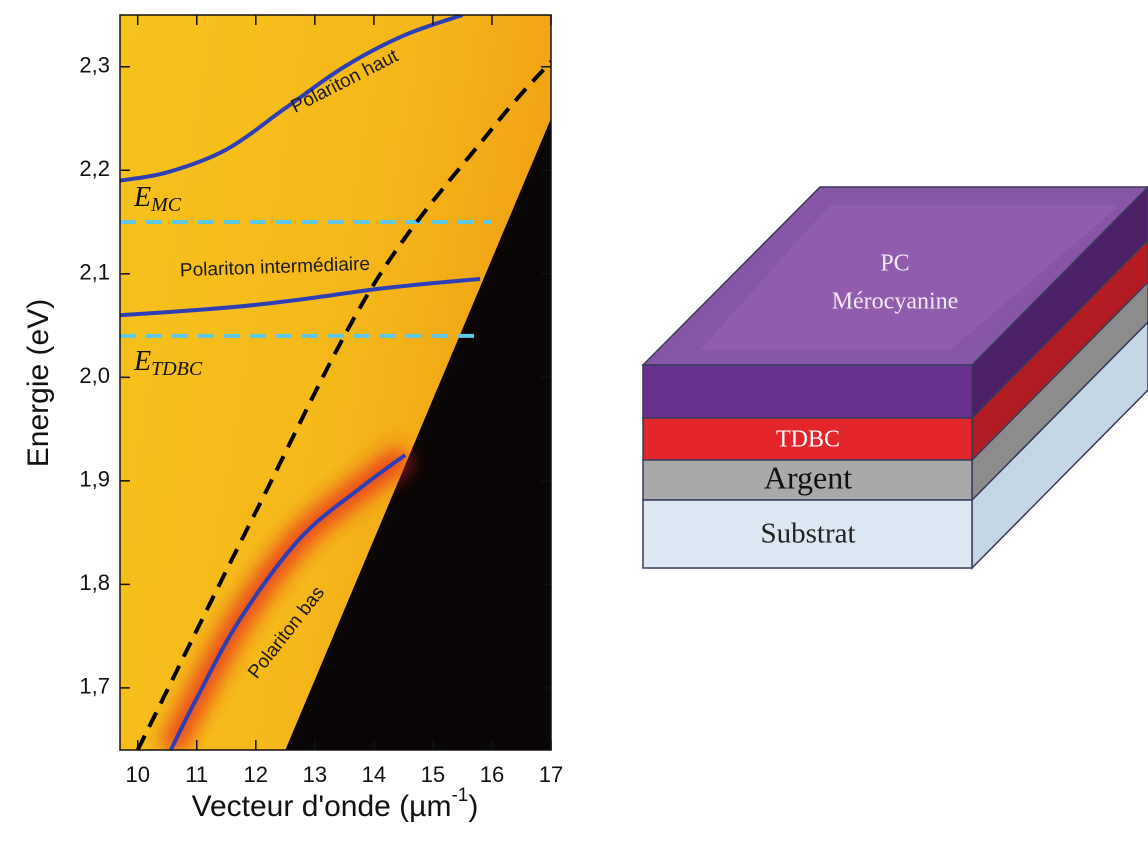  What do you see at coordinates (196, 774) in the screenshot?
I see `x-tick-label: 11` at bounding box center [196, 774].